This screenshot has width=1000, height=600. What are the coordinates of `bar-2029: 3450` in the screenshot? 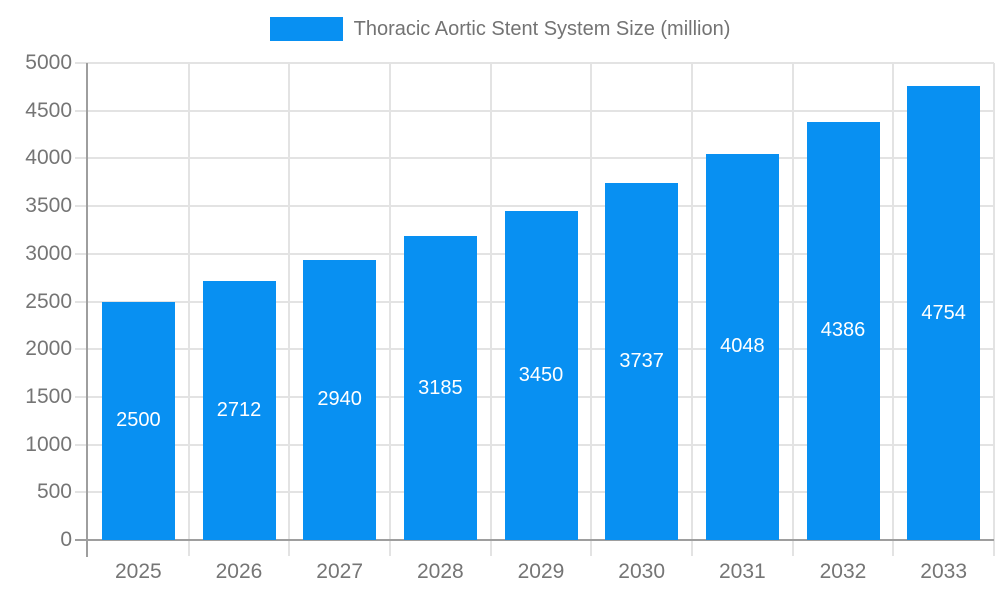 It's located at (541, 375).